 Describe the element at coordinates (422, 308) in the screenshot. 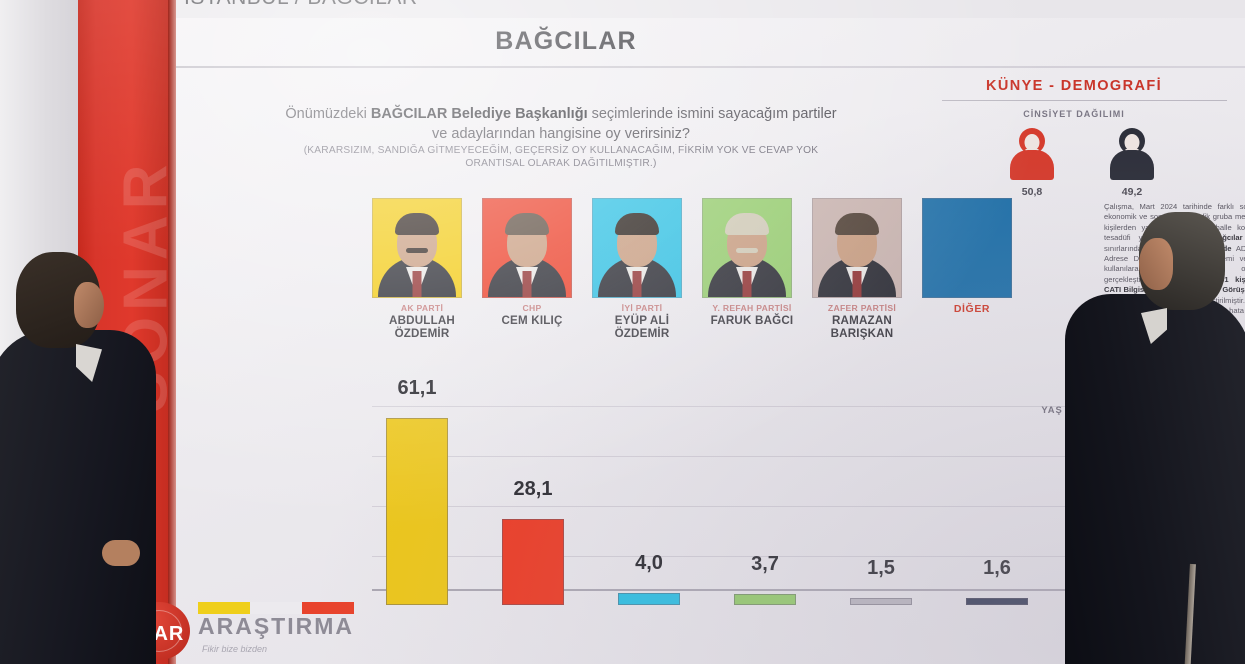

I see `candidate-party: AK PARTİ` at that location.